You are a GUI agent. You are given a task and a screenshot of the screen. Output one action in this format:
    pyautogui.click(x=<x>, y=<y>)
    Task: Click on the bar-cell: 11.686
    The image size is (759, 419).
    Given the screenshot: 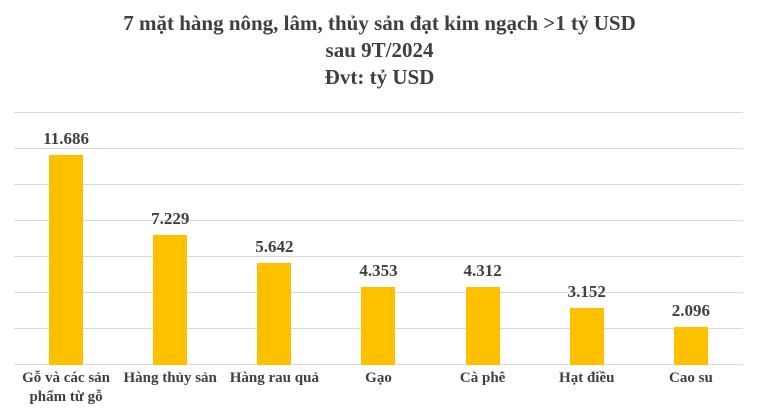 What is the action you would take?
    pyautogui.click(x=66, y=239)
    